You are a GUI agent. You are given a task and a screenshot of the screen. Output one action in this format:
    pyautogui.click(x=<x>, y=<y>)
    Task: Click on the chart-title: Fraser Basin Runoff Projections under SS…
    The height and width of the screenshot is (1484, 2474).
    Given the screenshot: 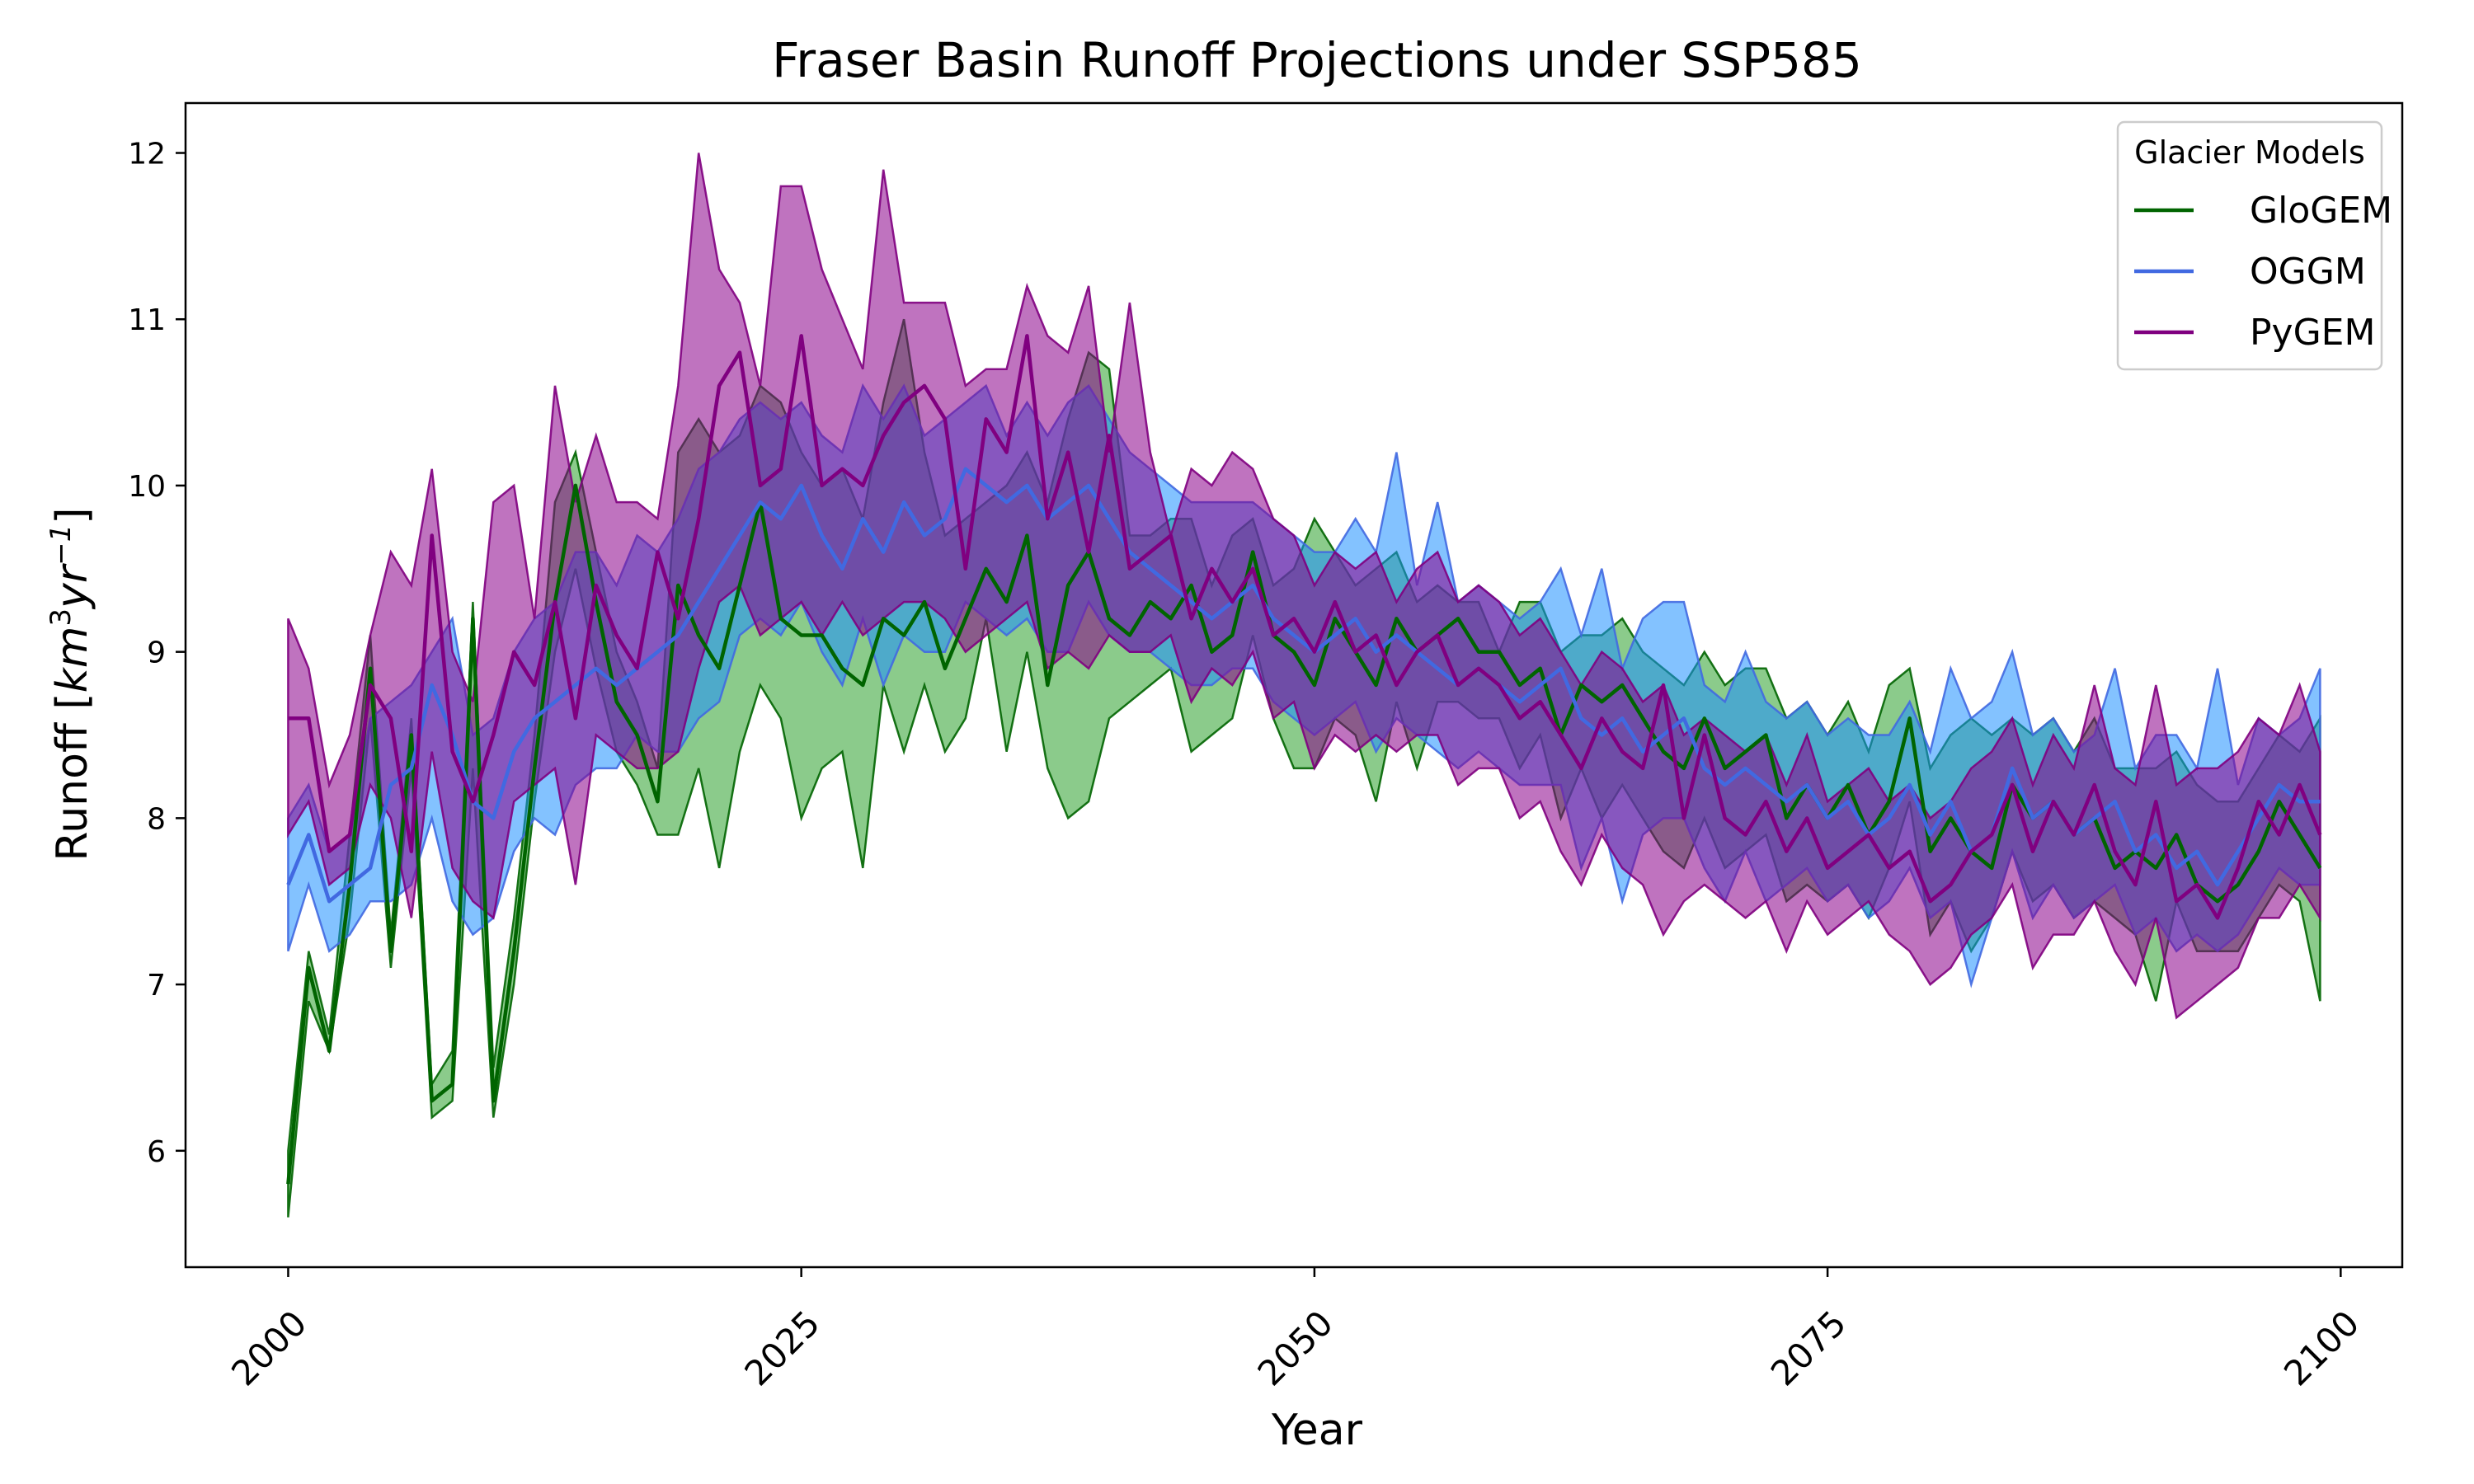 What is the action you would take?
    pyautogui.click(x=1317, y=60)
    